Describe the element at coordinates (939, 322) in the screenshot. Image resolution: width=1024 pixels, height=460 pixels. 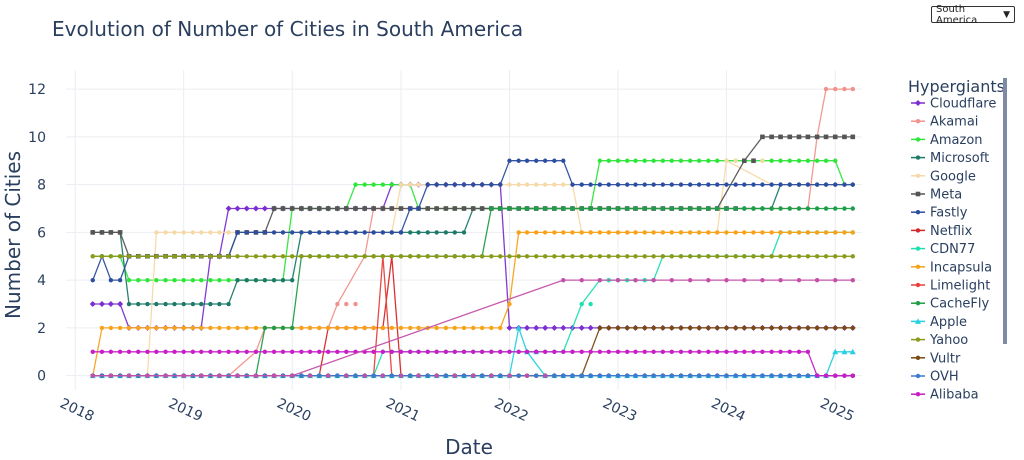
I see `legend-item-apple: Apple` at that location.